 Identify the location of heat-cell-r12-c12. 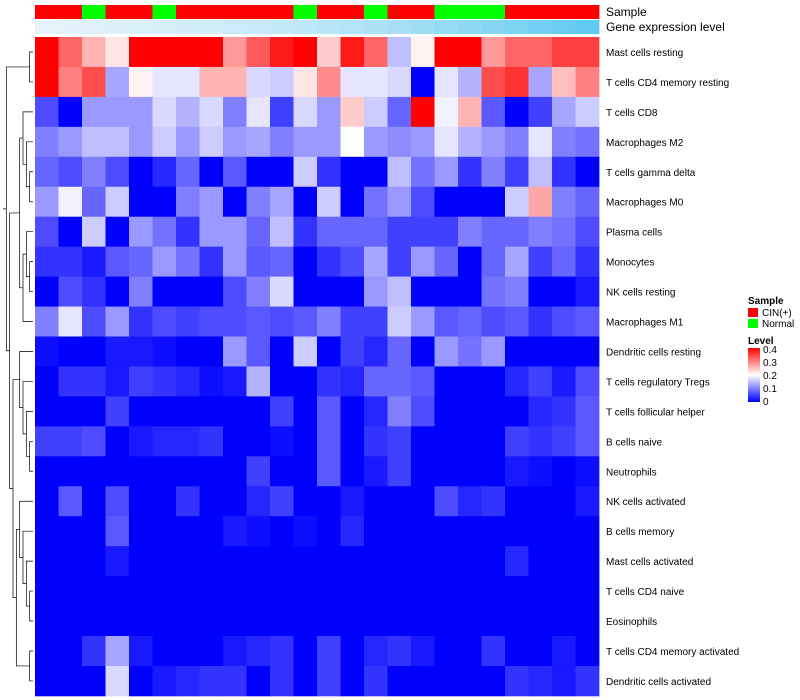
(329, 411).